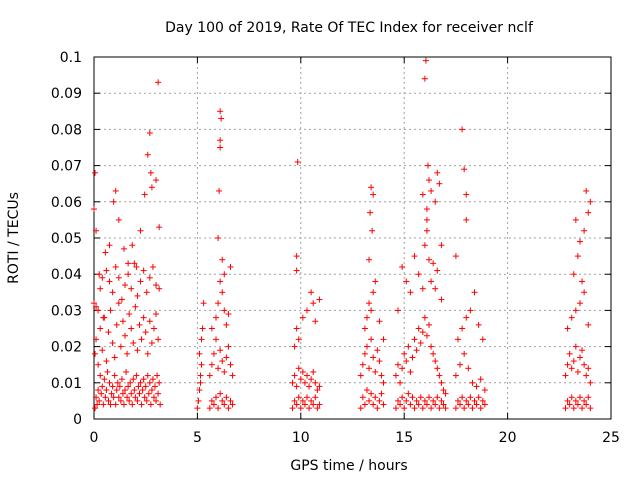 The height and width of the screenshot is (480, 640). What do you see at coordinates (66, 239) in the screenshot?
I see `y-tick-labels: 0 0.01 0.02 0.03 0.04 0.05 0.06 0.07 0.08 0.09 0.1` at bounding box center [66, 239].